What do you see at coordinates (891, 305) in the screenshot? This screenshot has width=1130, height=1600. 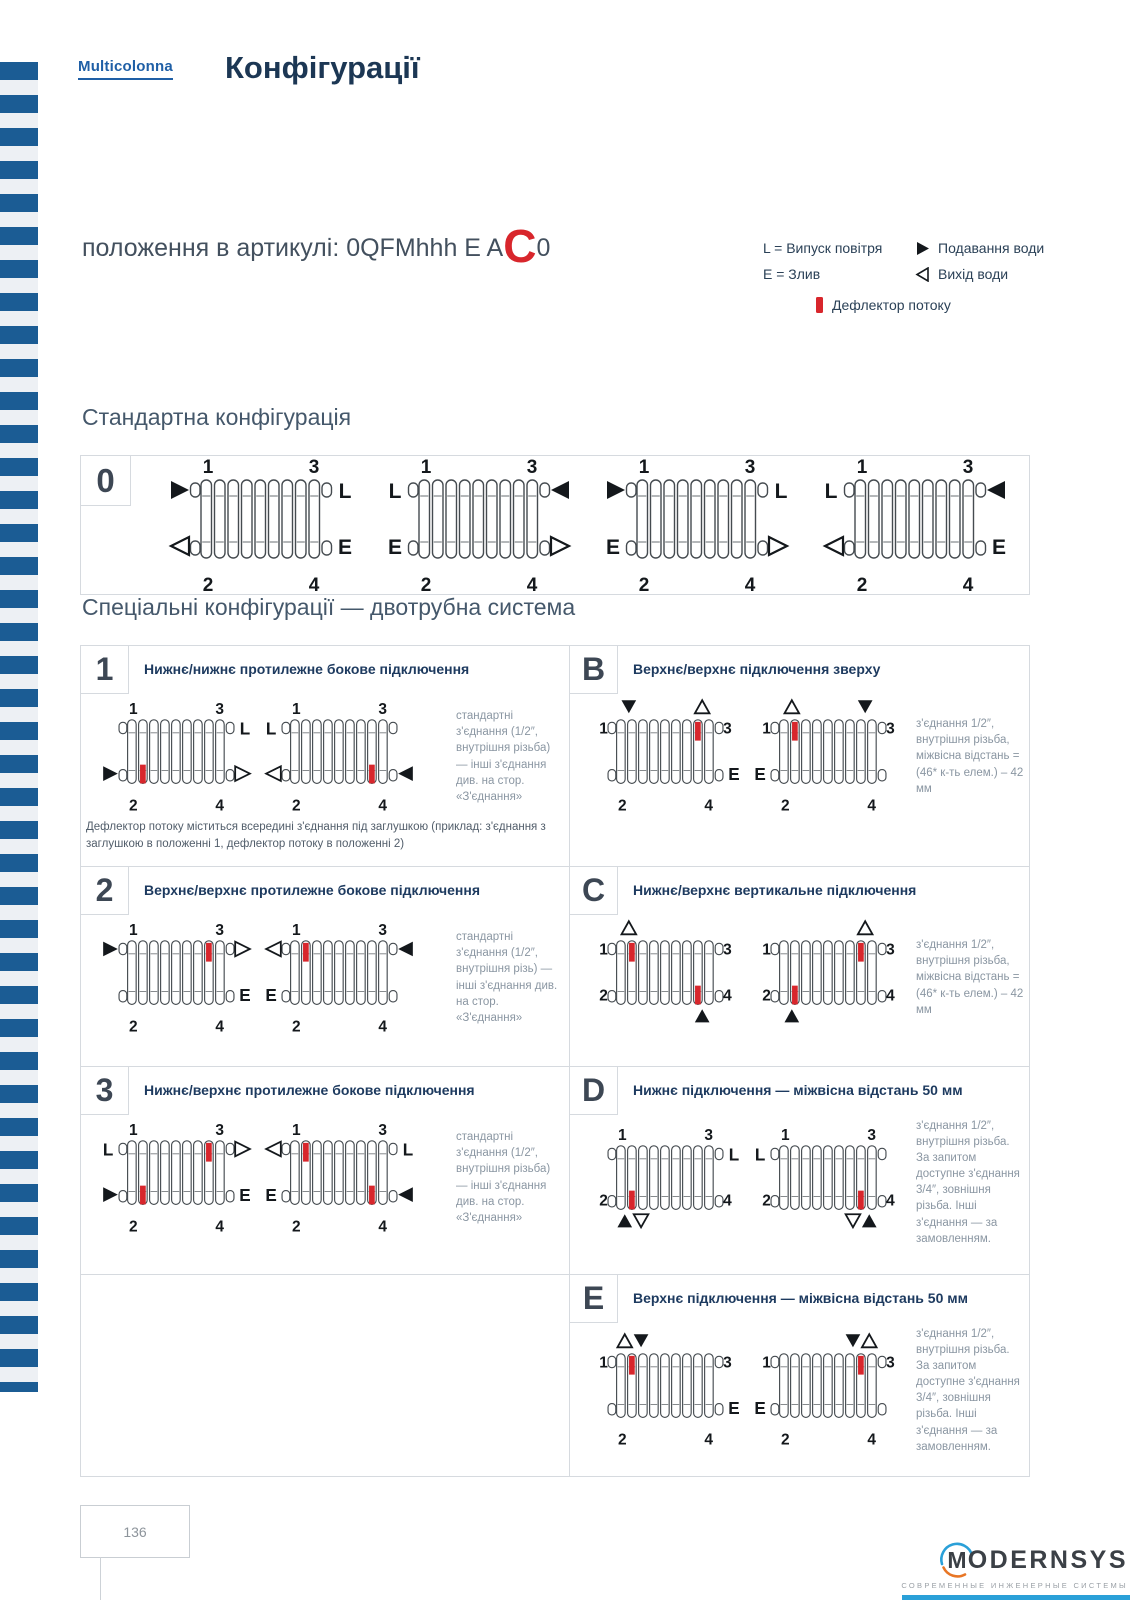 I see `legend-deflector-label: Дефлектор потоку` at bounding box center [891, 305].